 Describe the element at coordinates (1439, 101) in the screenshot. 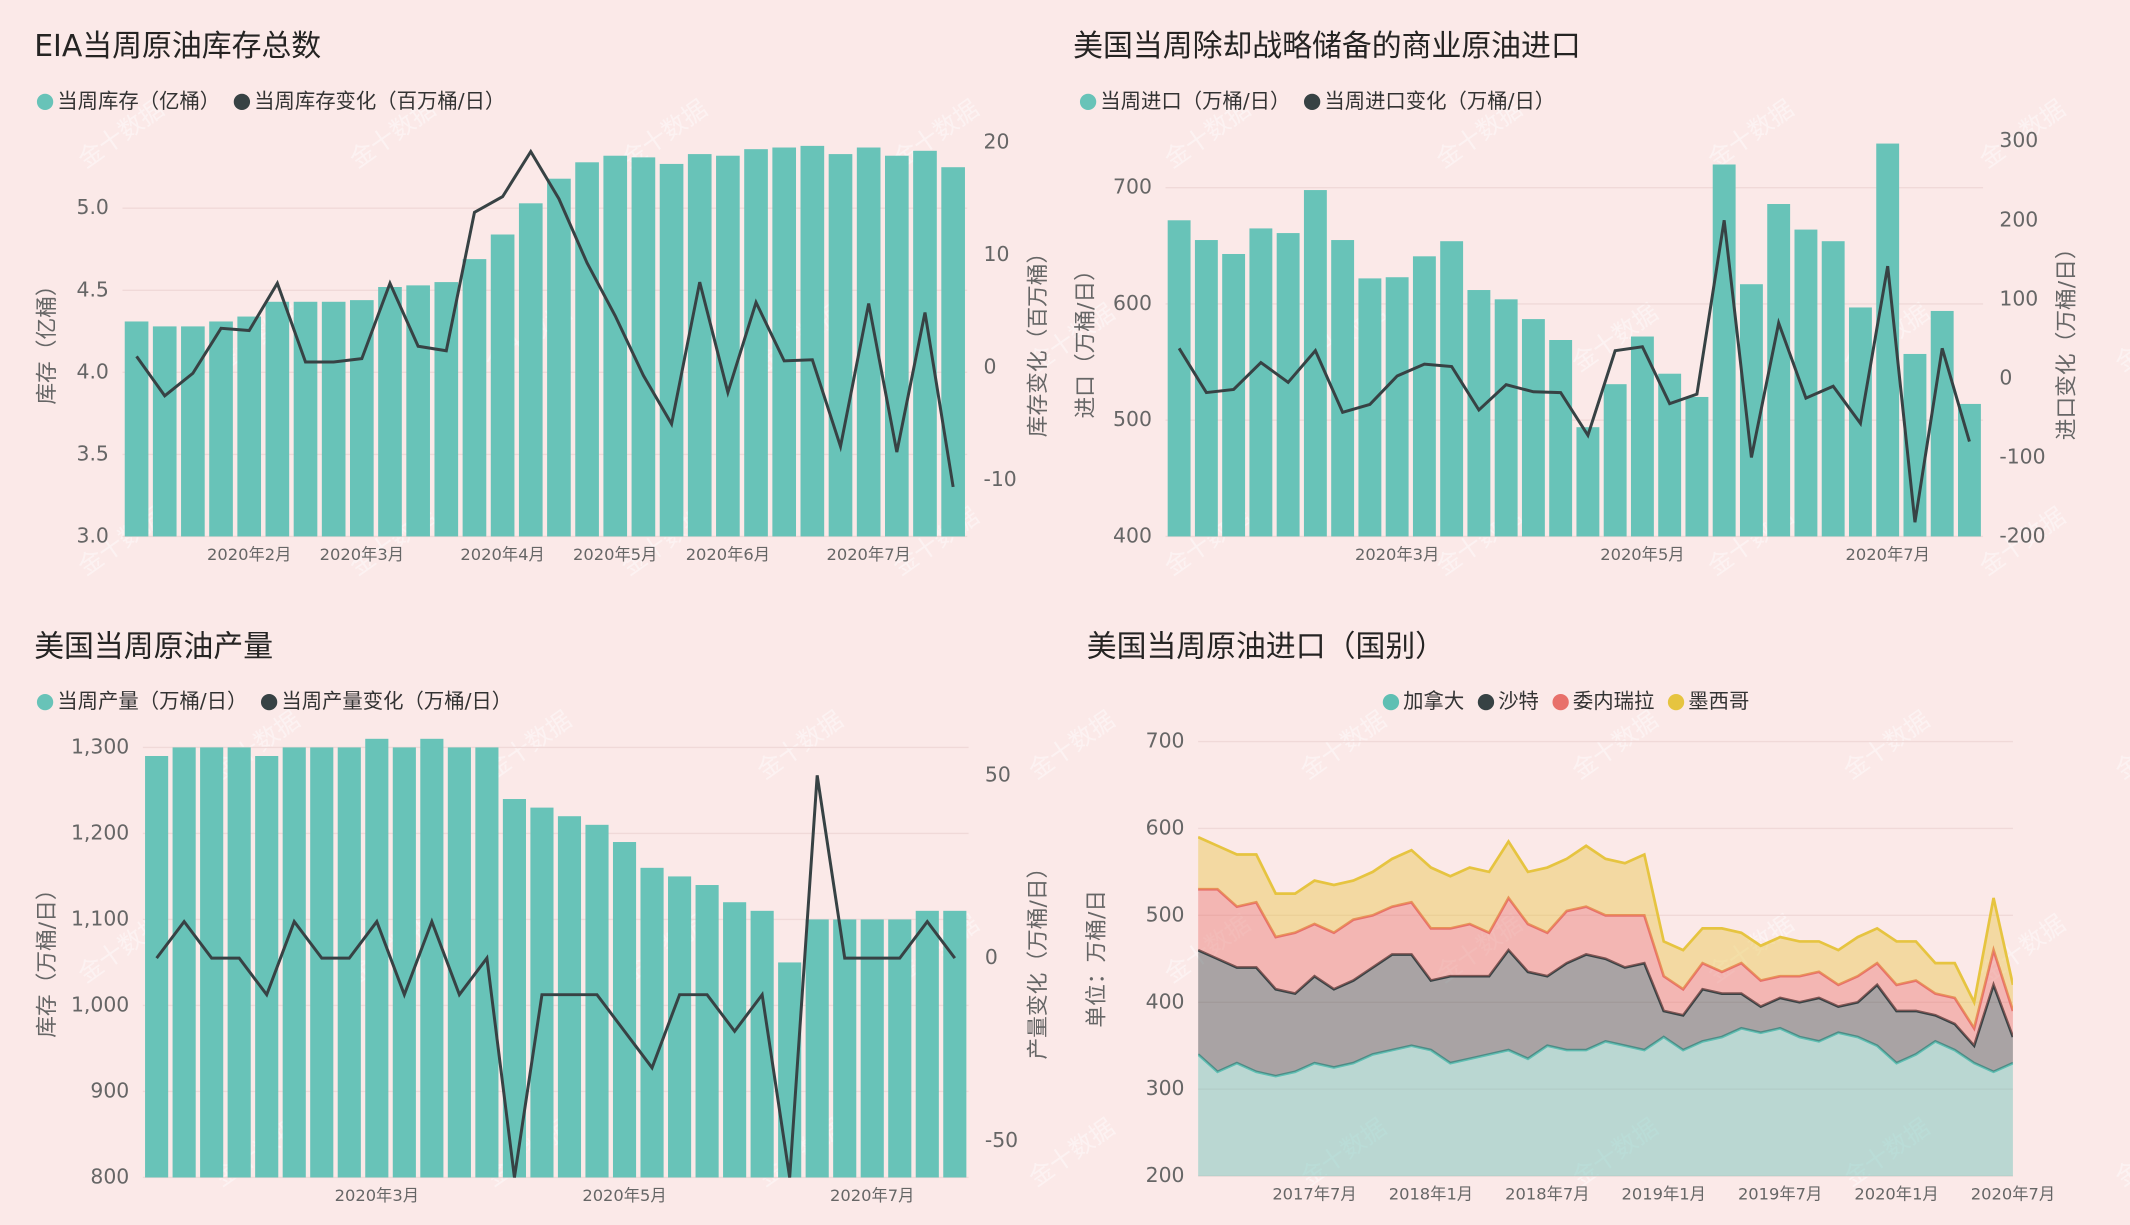

I see `legend-label: 当周进口变化（万桶/日）` at that location.